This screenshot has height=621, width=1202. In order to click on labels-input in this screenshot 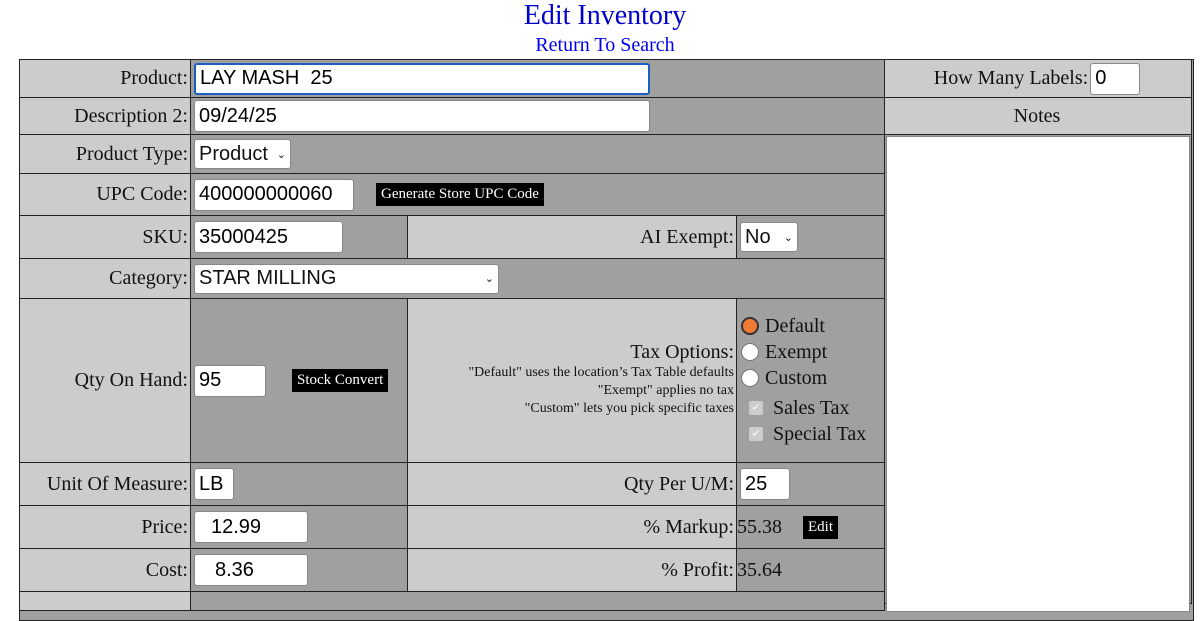, I will do `click(1115, 78)`.